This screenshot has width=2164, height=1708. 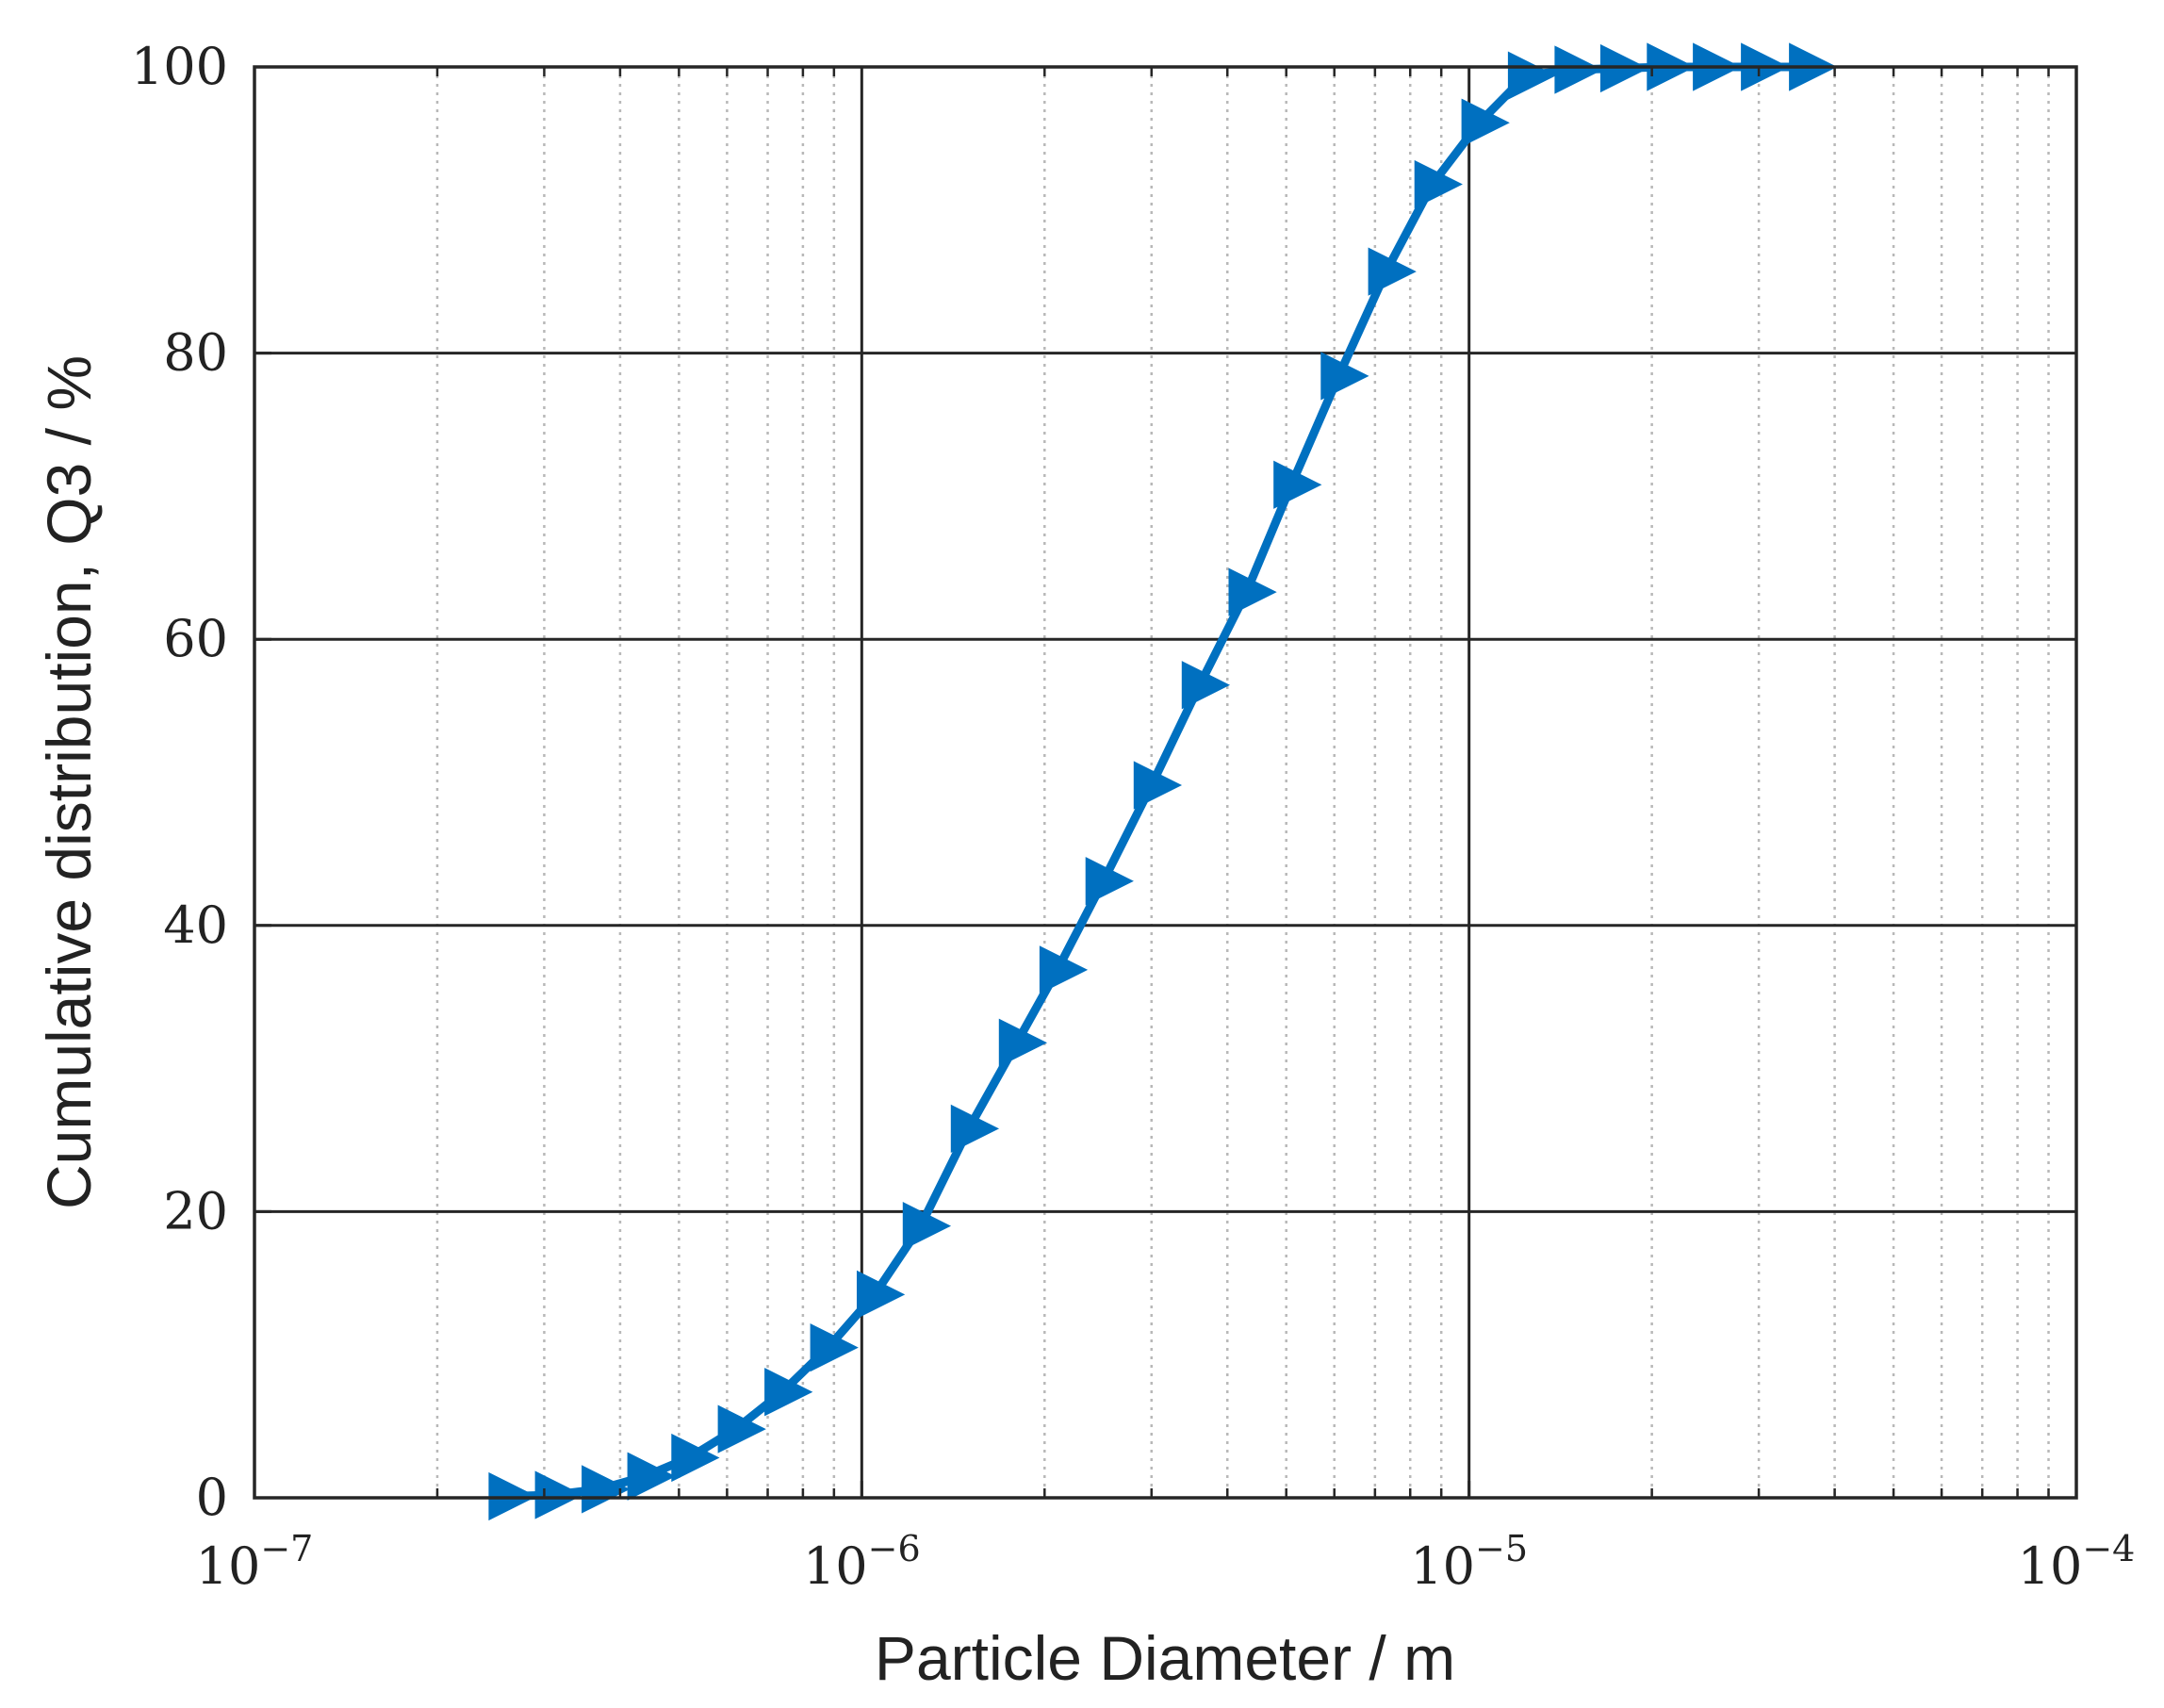 I want to click on y-tick-label: 100, so click(x=180, y=66).